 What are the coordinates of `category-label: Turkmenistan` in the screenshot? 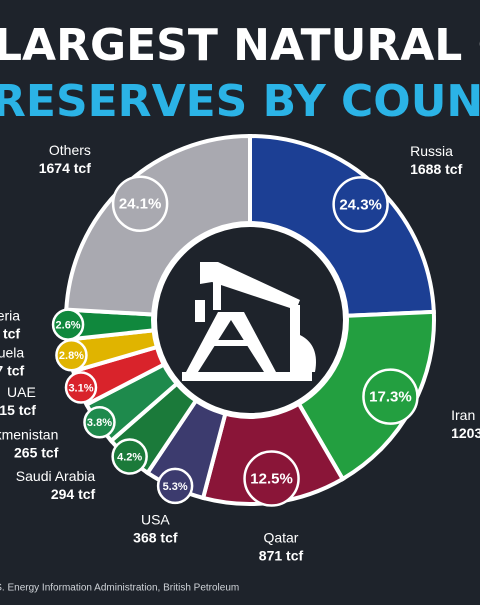 It's located at (29, 434).